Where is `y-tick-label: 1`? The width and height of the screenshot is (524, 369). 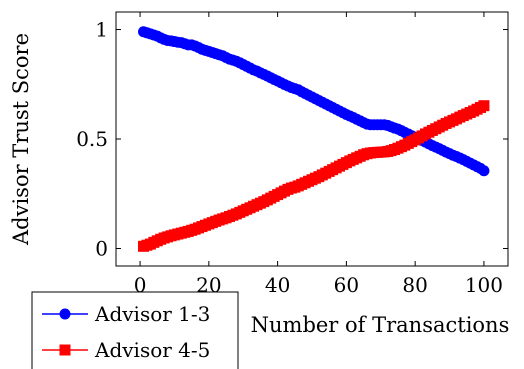 y-tick-label: 1 is located at coordinates (101, 30).